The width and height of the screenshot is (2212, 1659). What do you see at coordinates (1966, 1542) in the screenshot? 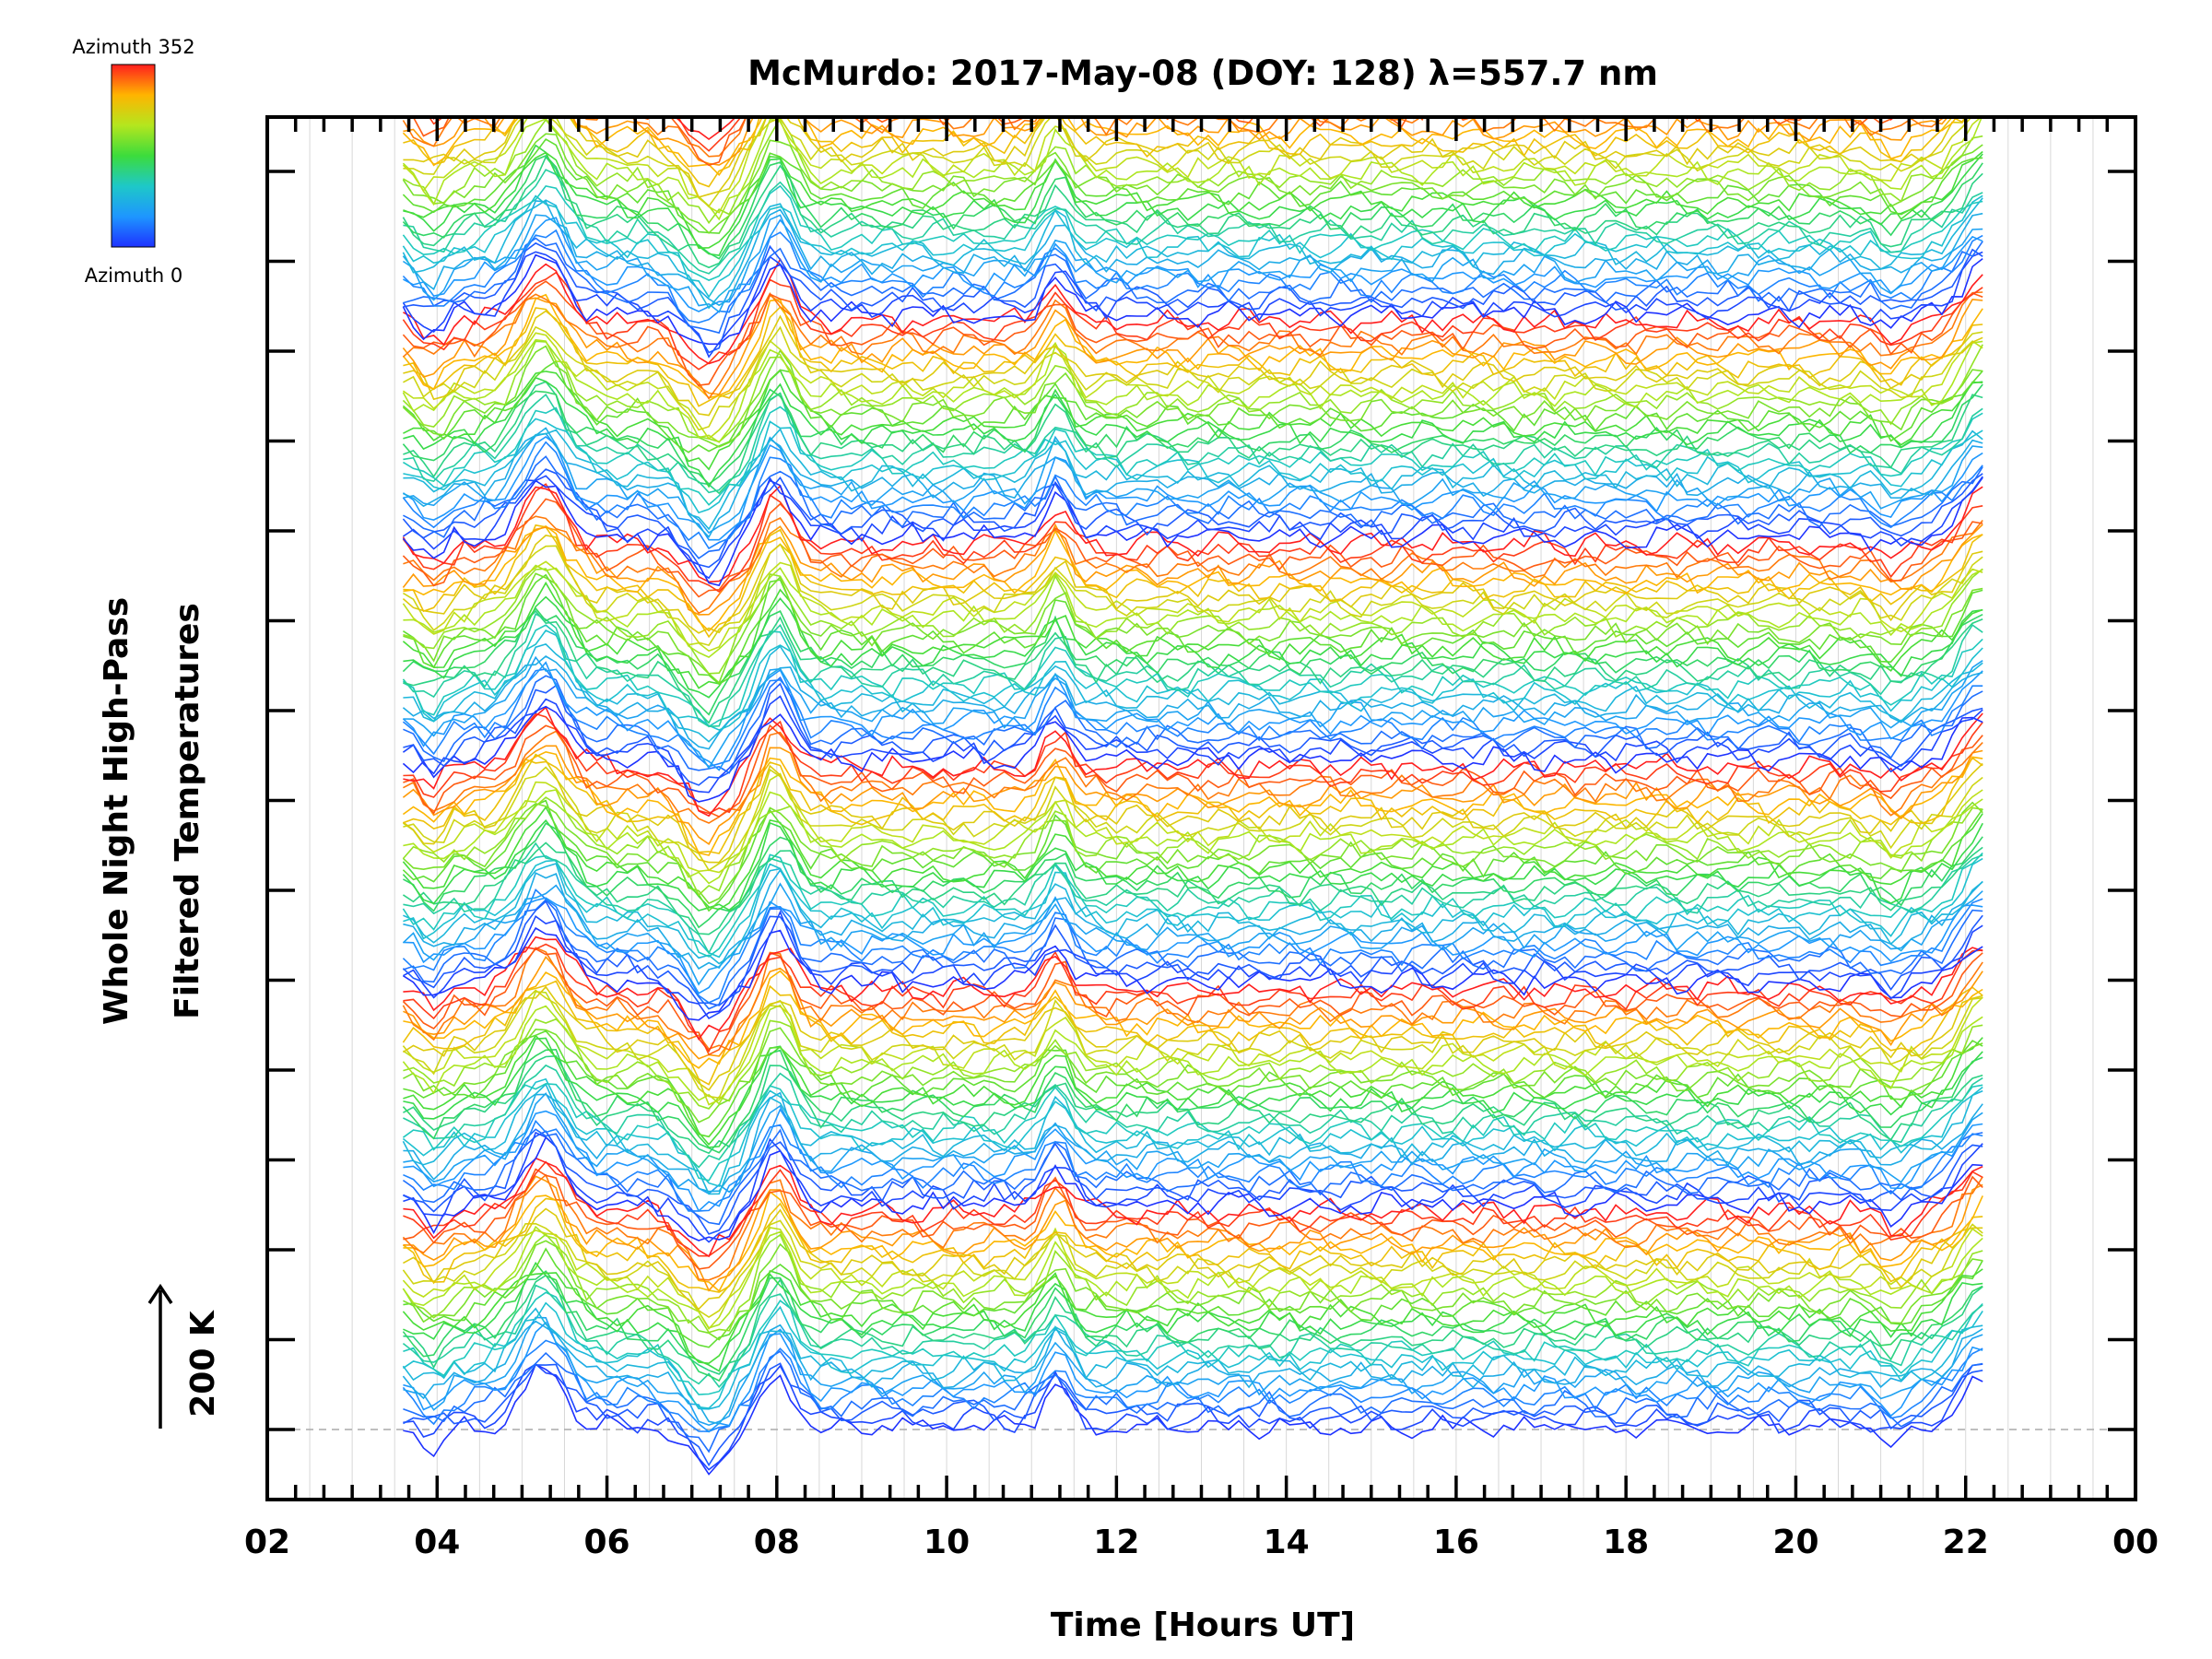
I see `x-tick-label: 22` at bounding box center [1966, 1542].